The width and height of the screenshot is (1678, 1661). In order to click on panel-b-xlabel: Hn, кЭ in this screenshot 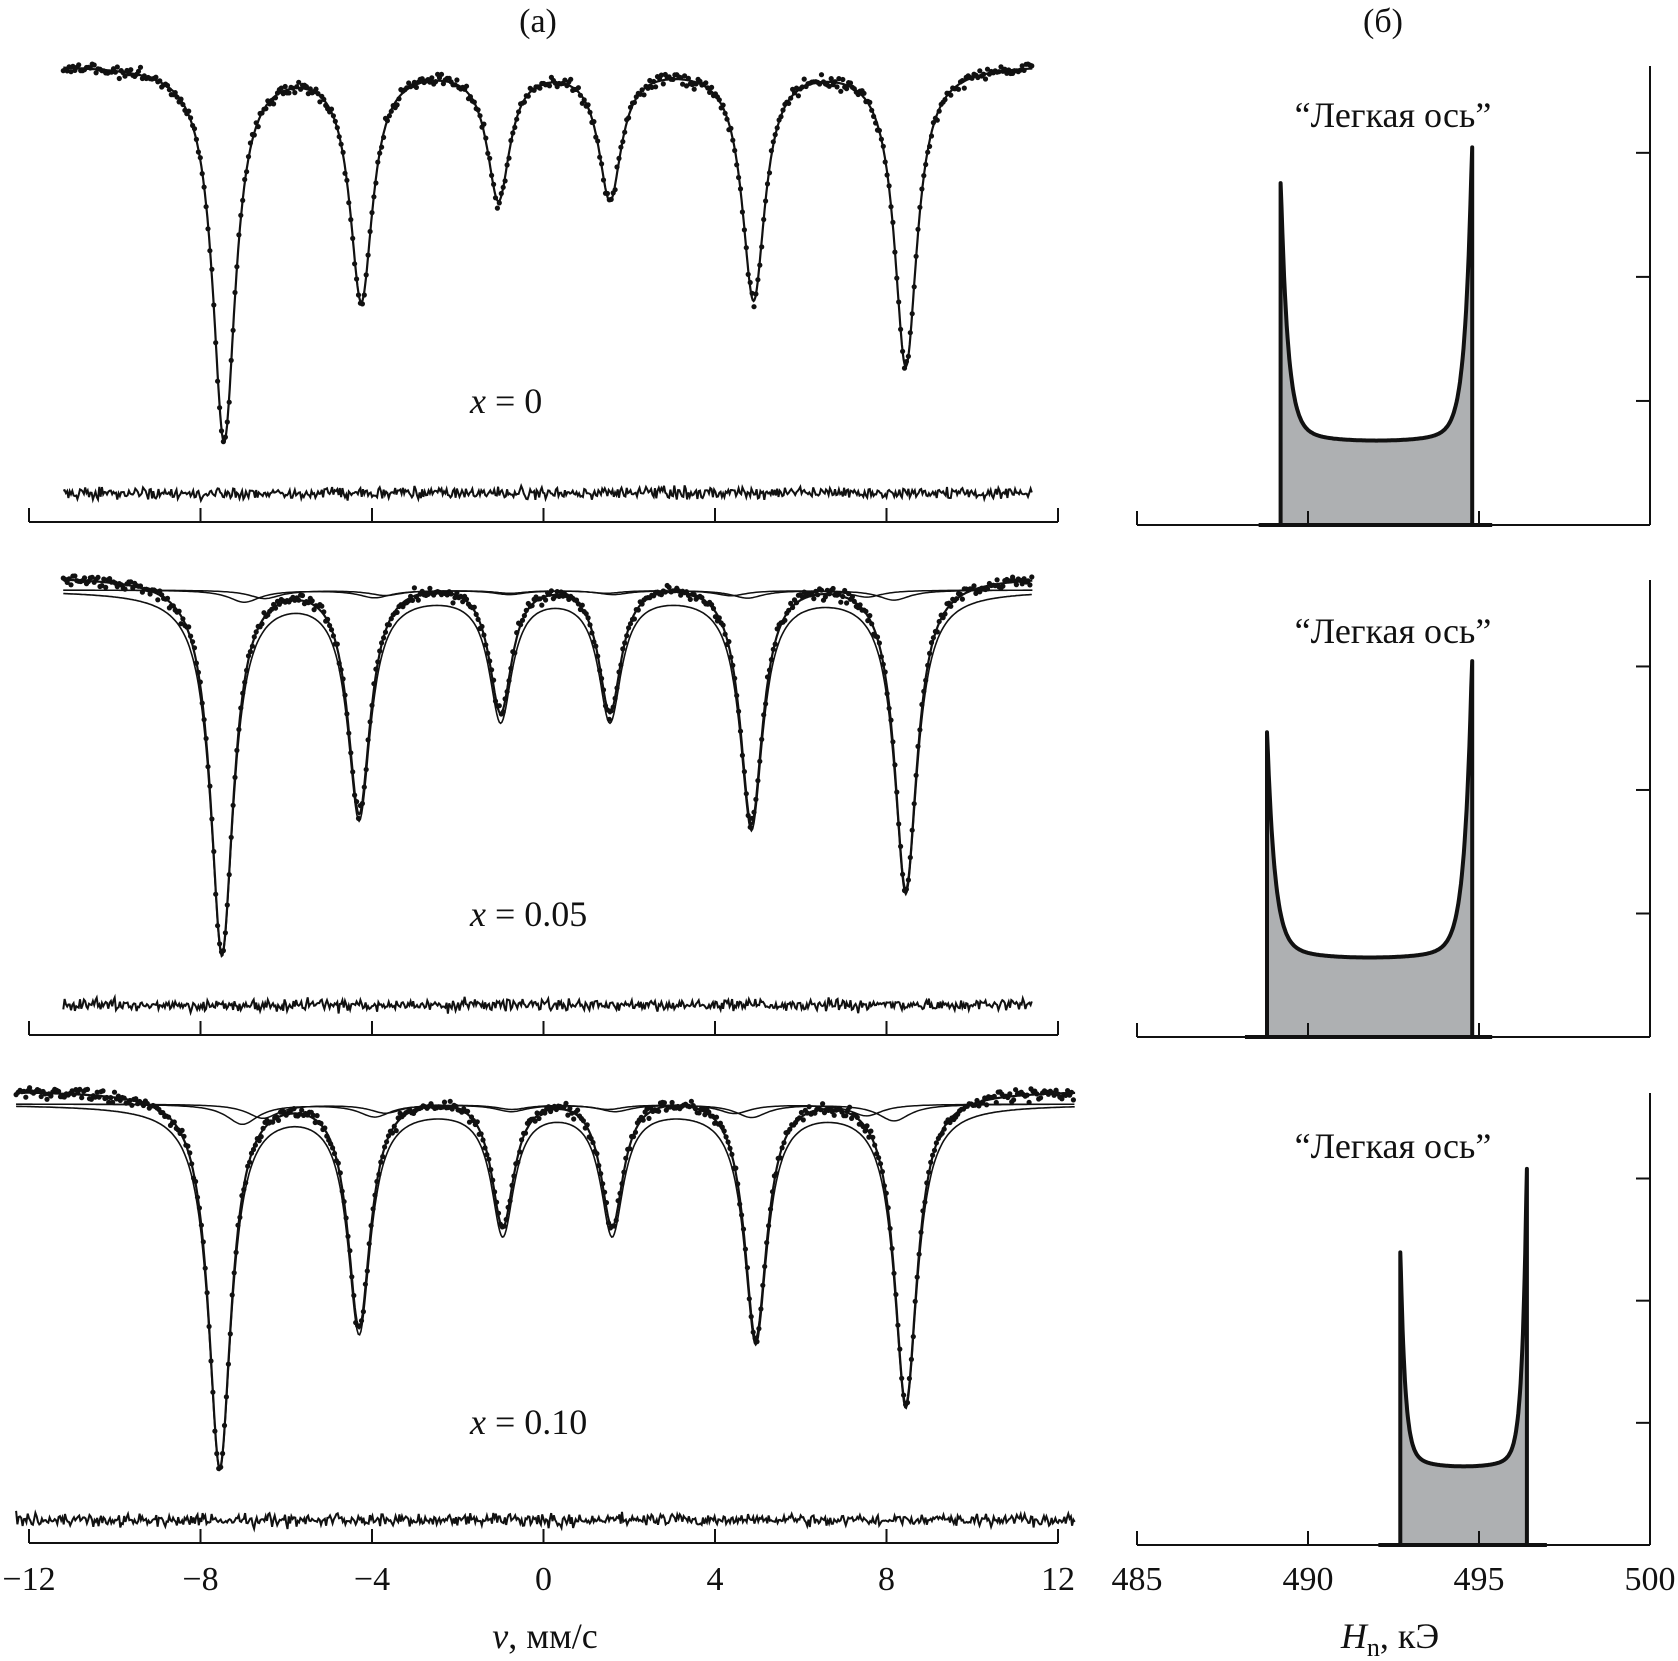, I will do `click(1389, 1638)`.